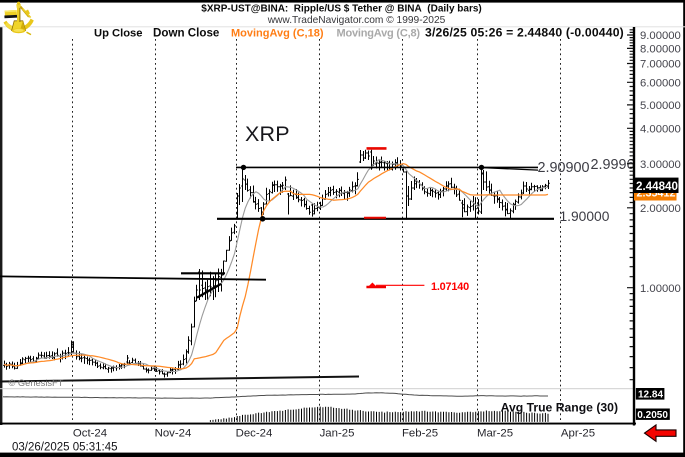 The height and width of the screenshot is (457, 685). What do you see at coordinates (524, 33) in the screenshot?
I see `svg-text:3/26/25 05:26 = 2.44840 (-0.00: 3/26/25 05:26 = 2.44840 (-0.00440)` at bounding box center [524, 33].